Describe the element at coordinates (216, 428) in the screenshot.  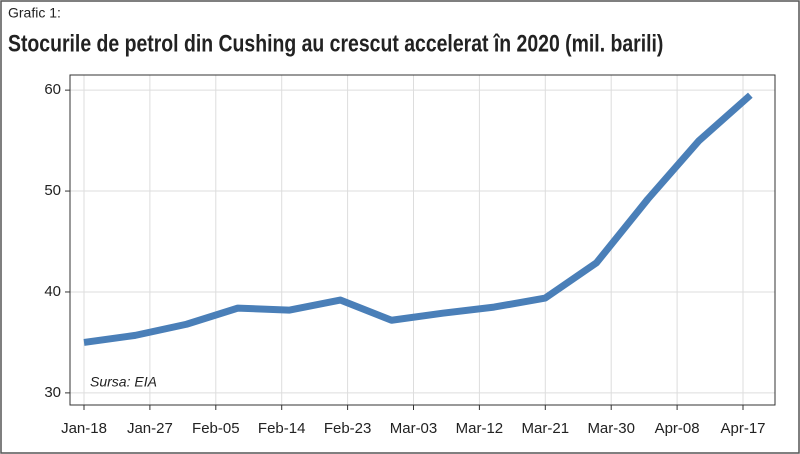
I see `x-tick-label: Feb-05` at that location.